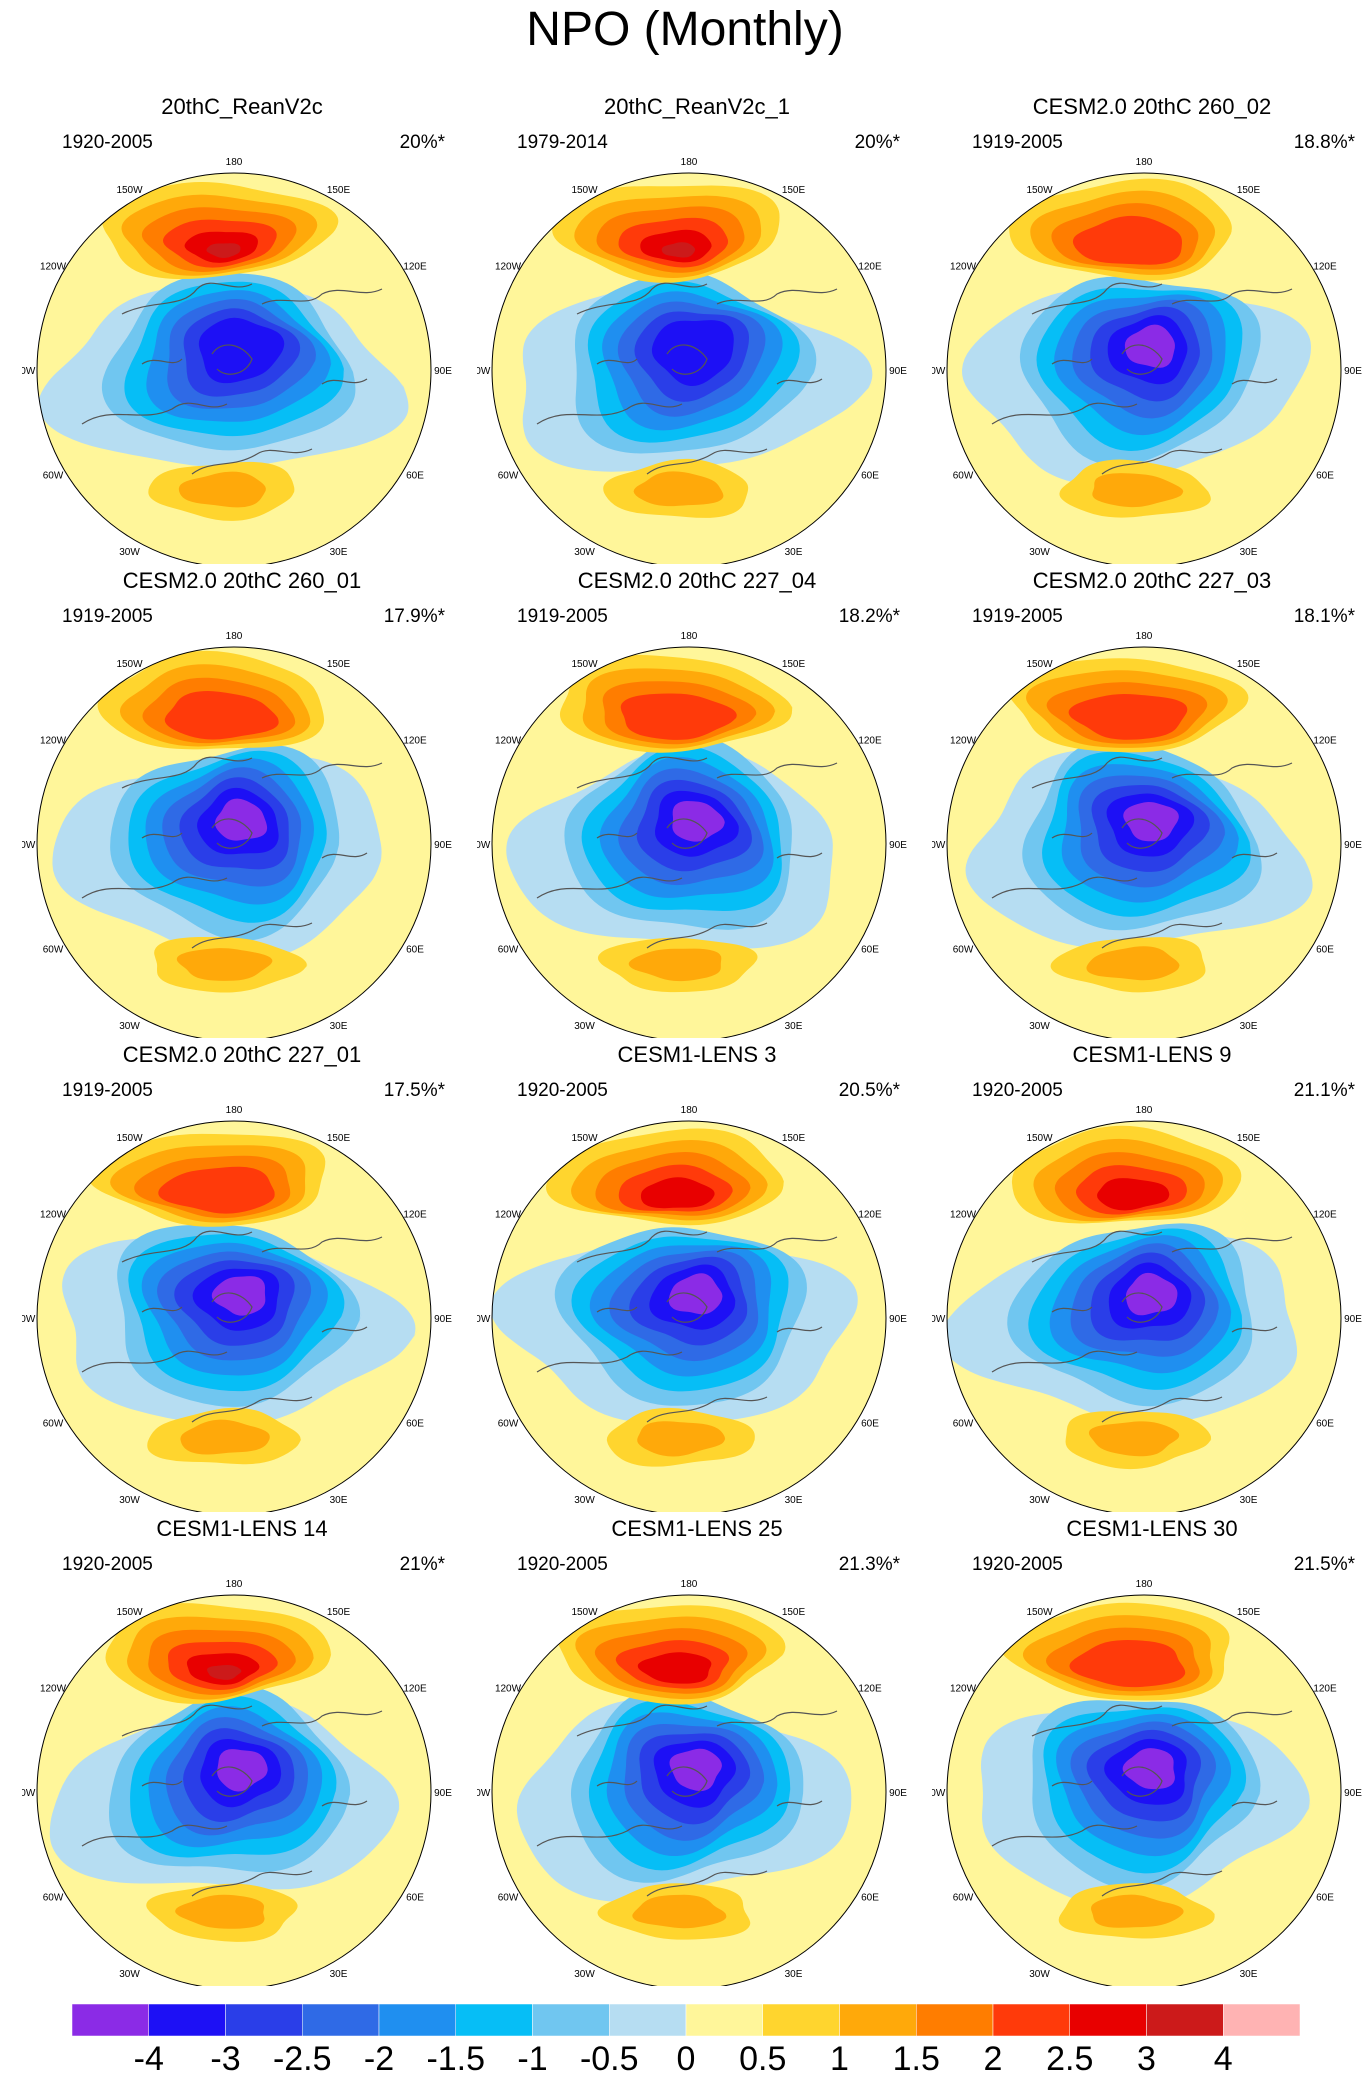 Image resolution: width=1370 pixels, height=2082 pixels. What do you see at coordinates (1017, 616) in the screenshot?
I see `panel-period: 1919-2005` at bounding box center [1017, 616].